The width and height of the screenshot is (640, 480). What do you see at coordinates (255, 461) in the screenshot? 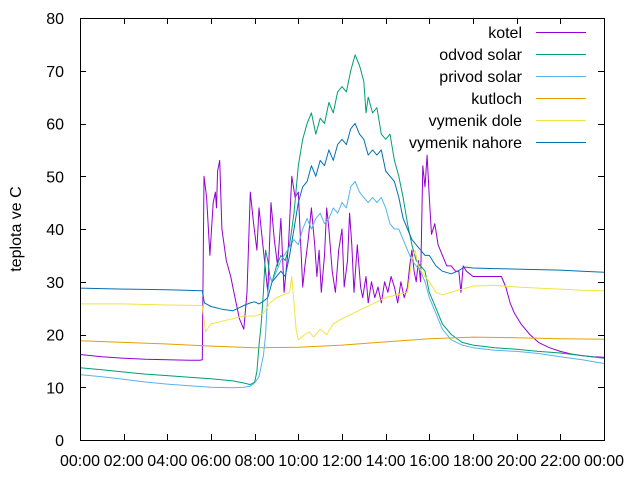
I see `x-tick-label: 08:00` at bounding box center [255, 461].